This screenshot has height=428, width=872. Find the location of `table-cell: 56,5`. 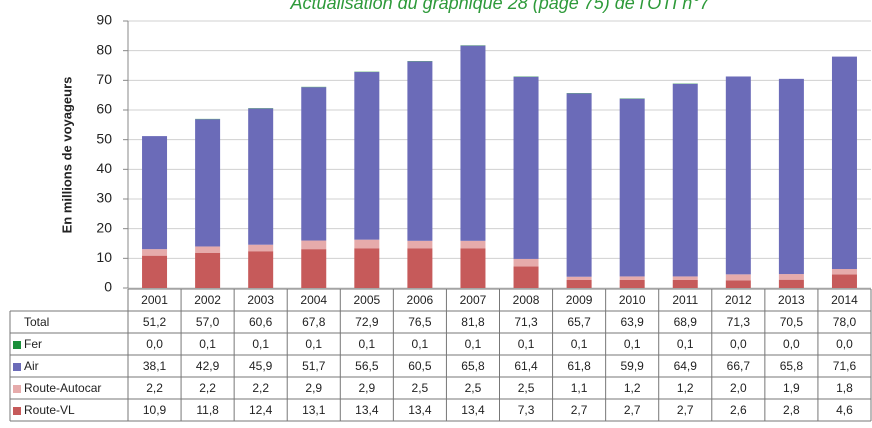

table-cell: 56,5 is located at coordinates (367, 366).